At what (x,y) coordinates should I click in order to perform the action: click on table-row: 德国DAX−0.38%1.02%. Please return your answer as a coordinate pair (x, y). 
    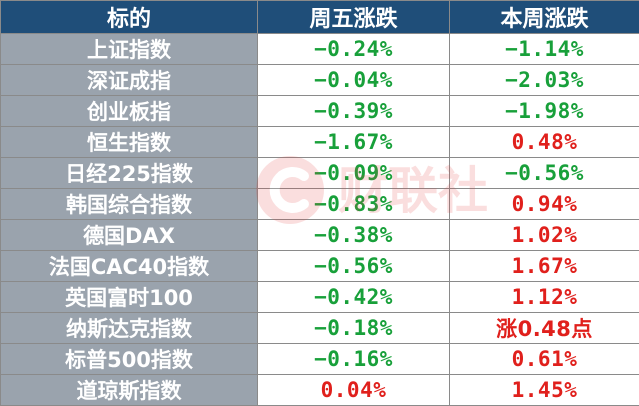
    Looking at the image, I should click on (320, 235).